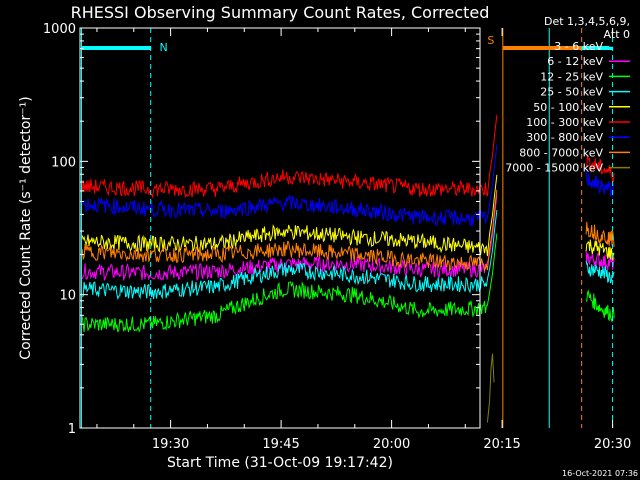 The height and width of the screenshot is (480, 640). Describe the element at coordinates (561, 152) in the screenshot. I see `legend-entry-label: 800 - 7000 keV` at that location.